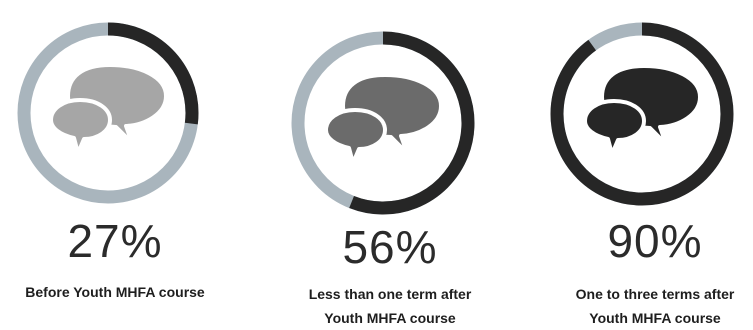  Describe the element at coordinates (115, 241) in the screenshot. I see `percent-label-before: 27%` at that location.